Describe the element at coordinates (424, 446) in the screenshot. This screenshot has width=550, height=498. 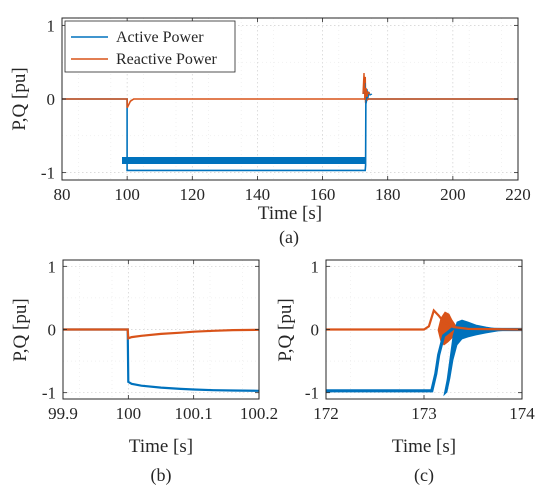
I see `xlabel-c: Time [s]` at that location.